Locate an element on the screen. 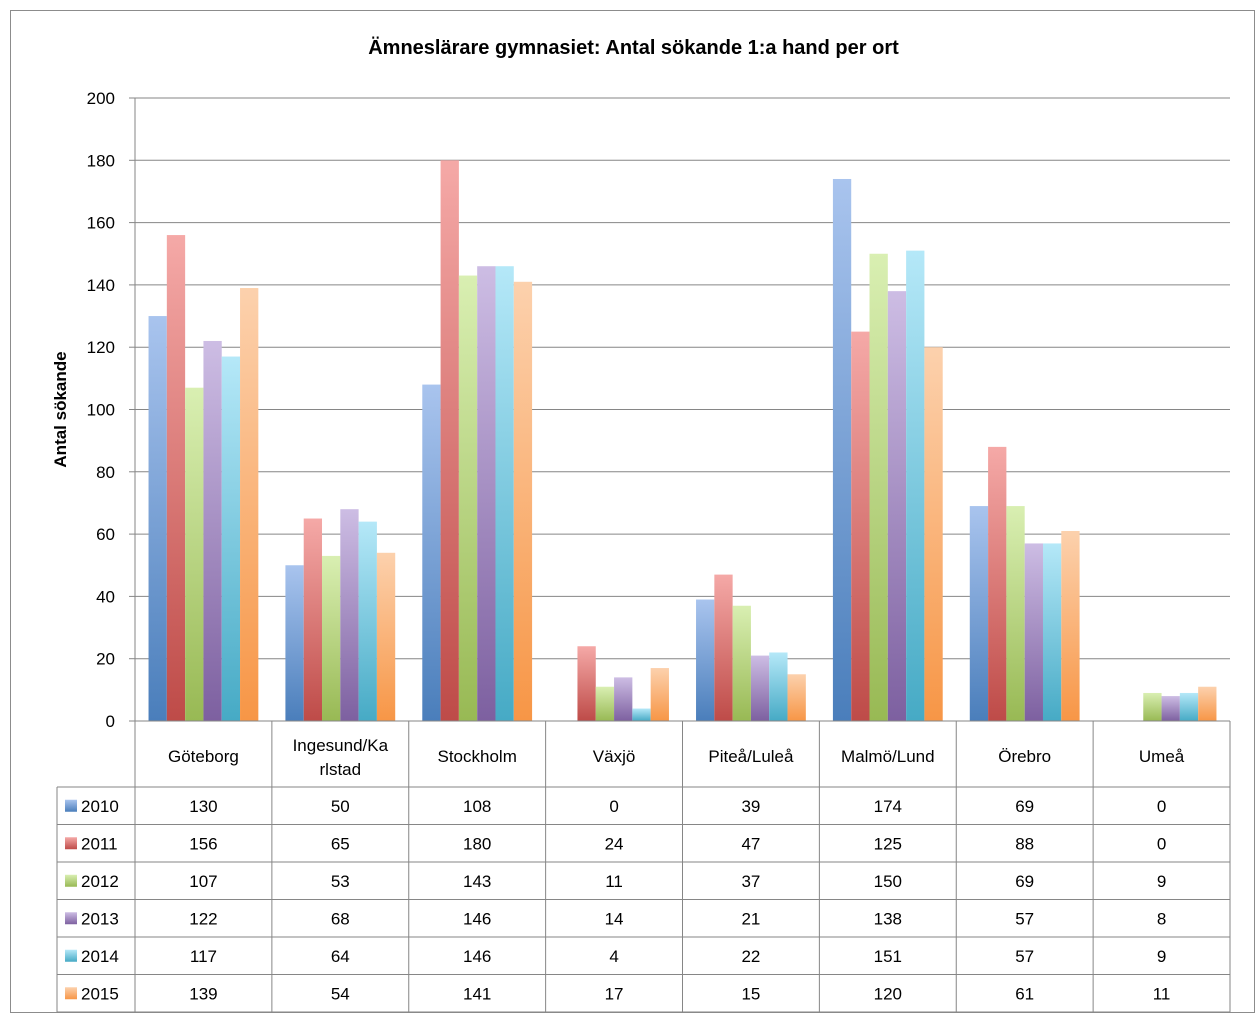 The image size is (1257, 1015). data-label: 57 is located at coordinates (1024, 918).